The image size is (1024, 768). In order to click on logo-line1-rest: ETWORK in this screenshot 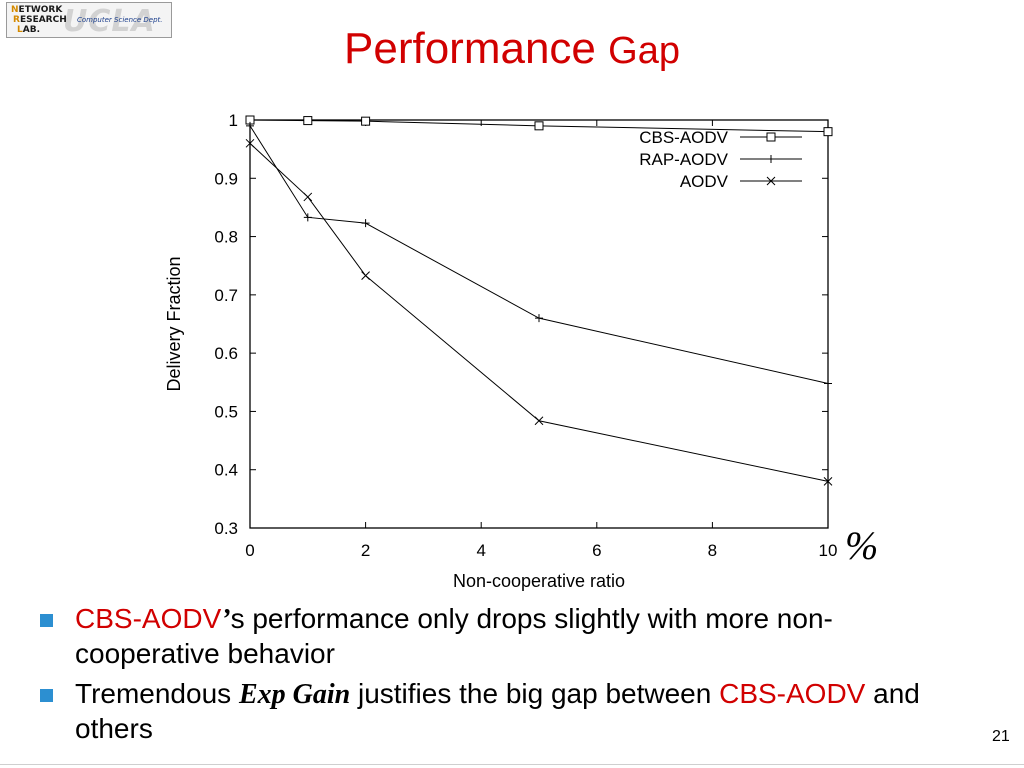, I will do `click(40, 10)`.